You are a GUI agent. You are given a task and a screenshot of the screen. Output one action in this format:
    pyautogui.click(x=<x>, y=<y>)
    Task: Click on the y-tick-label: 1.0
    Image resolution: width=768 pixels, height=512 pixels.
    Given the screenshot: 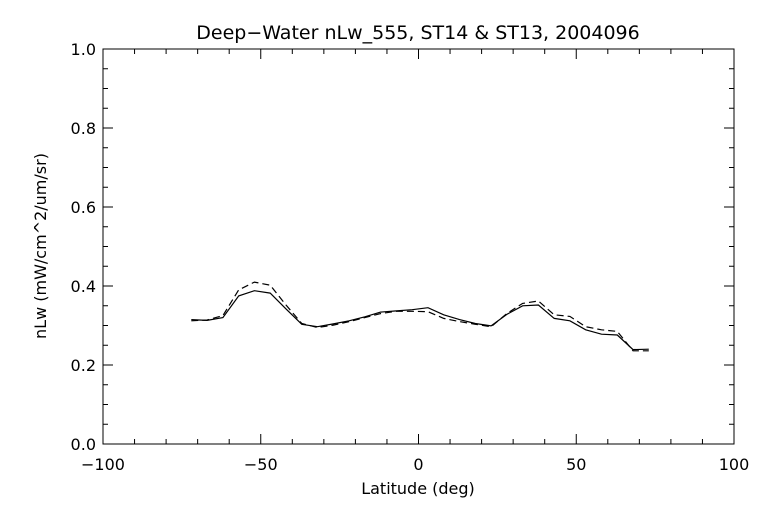 What is the action you would take?
    pyautogui.click(x=83, y=49)
    